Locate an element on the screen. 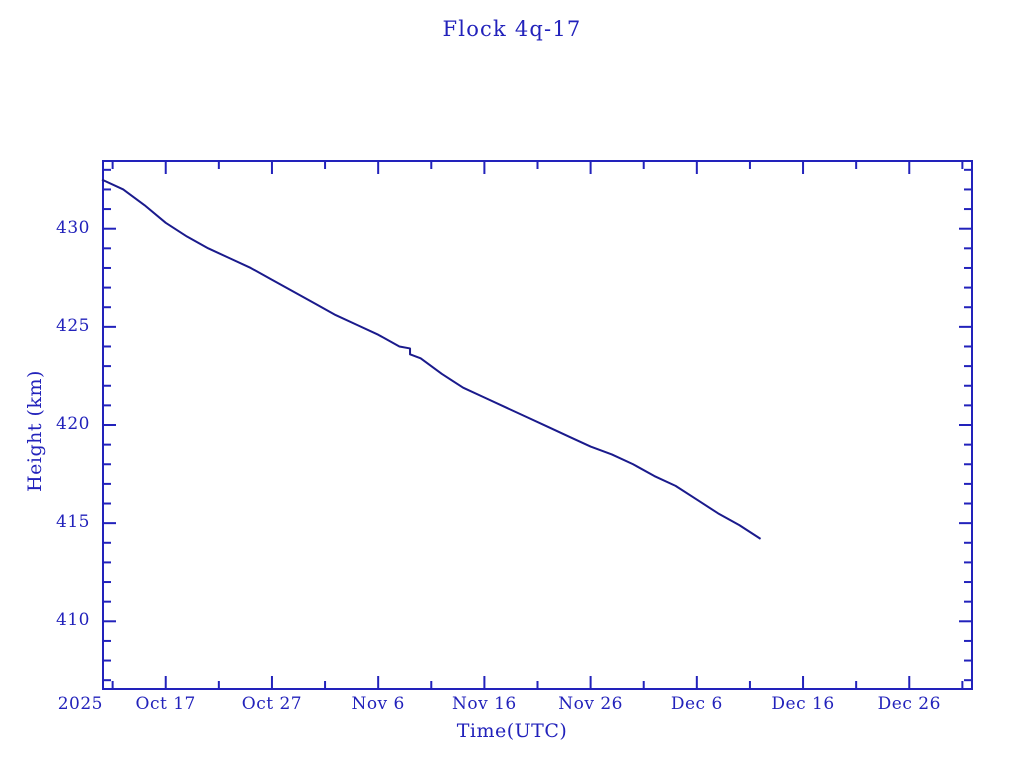  y-tick-label: 415 is located at coordinates (73, 522).